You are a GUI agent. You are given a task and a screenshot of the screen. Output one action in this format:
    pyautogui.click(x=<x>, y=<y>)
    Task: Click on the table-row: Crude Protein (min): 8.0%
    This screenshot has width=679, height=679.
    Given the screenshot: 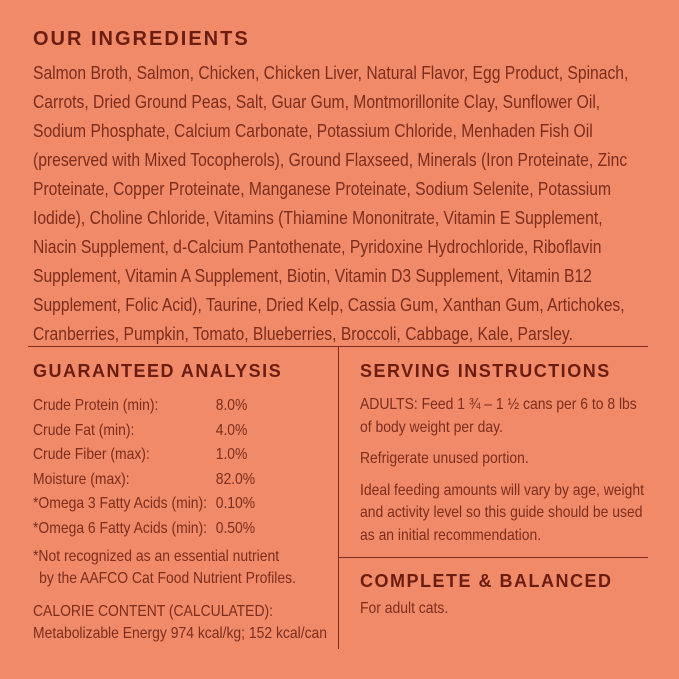 What is the action you would take?
    pyautogui.click(x=179, y=406)
    